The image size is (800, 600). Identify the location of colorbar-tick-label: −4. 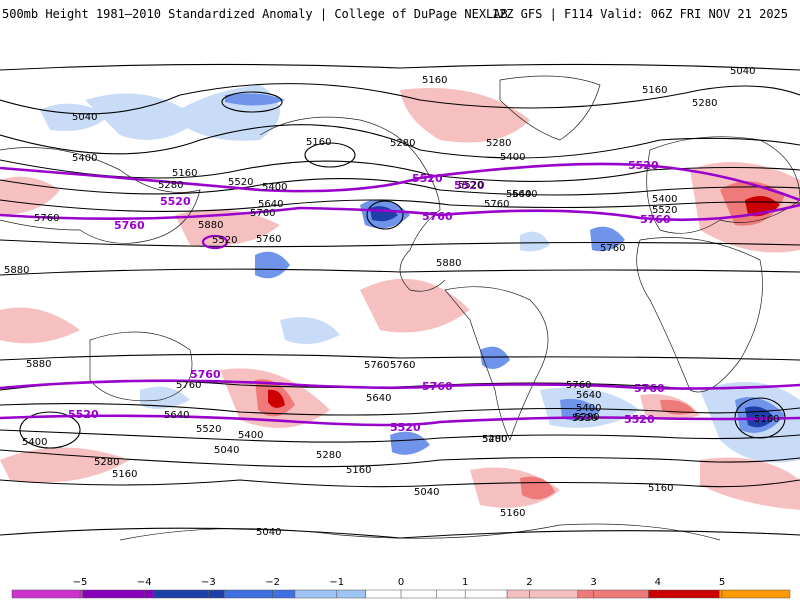
(144, 582).